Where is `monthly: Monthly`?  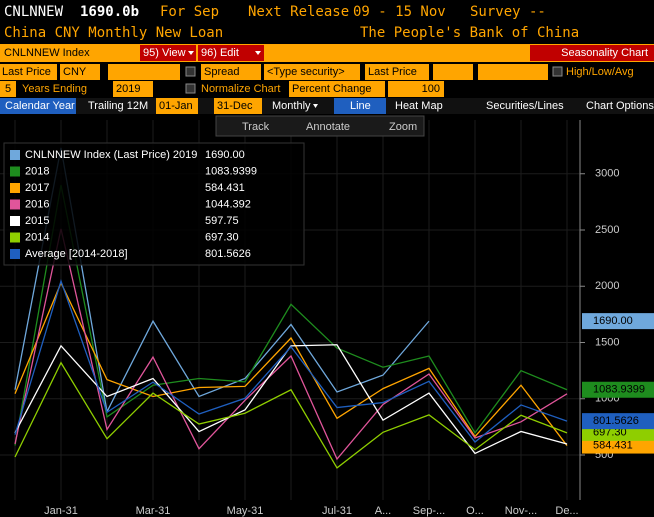 monthly: Monthly is located at coordinates (291, 106).